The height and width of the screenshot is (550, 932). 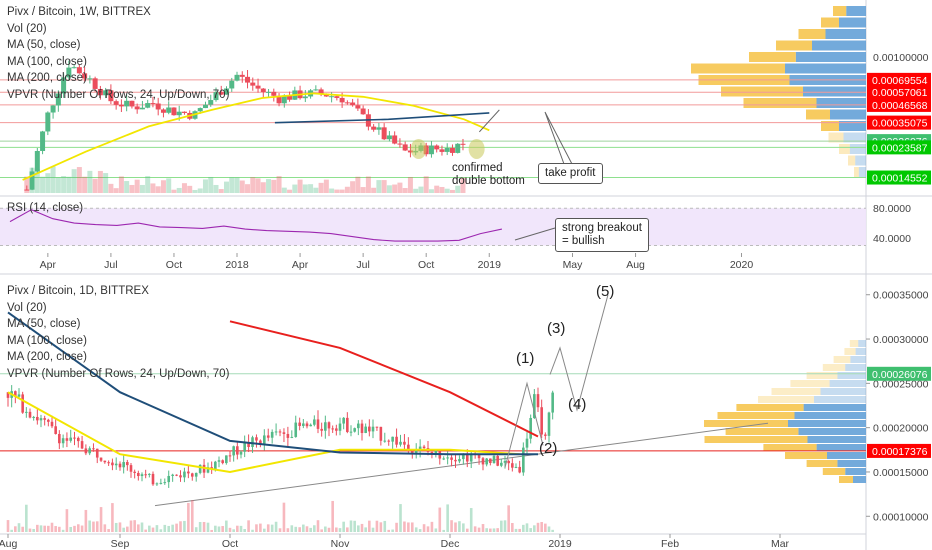 I want to click on bottom-y-tick-label: 0.00010000, so click(x=901, y=517).